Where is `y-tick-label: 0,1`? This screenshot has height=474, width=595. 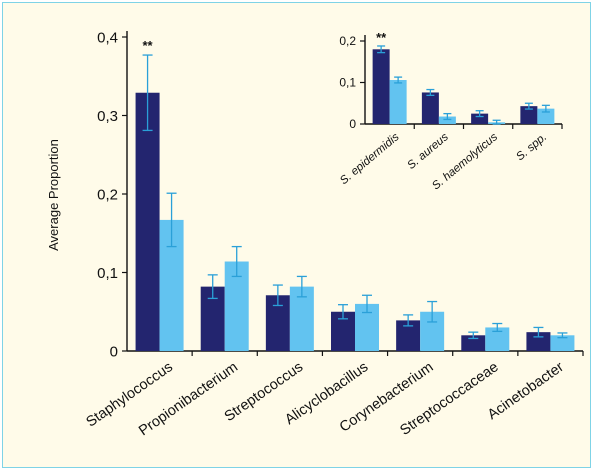 y-tick-label: 0,1 is located at coordinates (107, 273).